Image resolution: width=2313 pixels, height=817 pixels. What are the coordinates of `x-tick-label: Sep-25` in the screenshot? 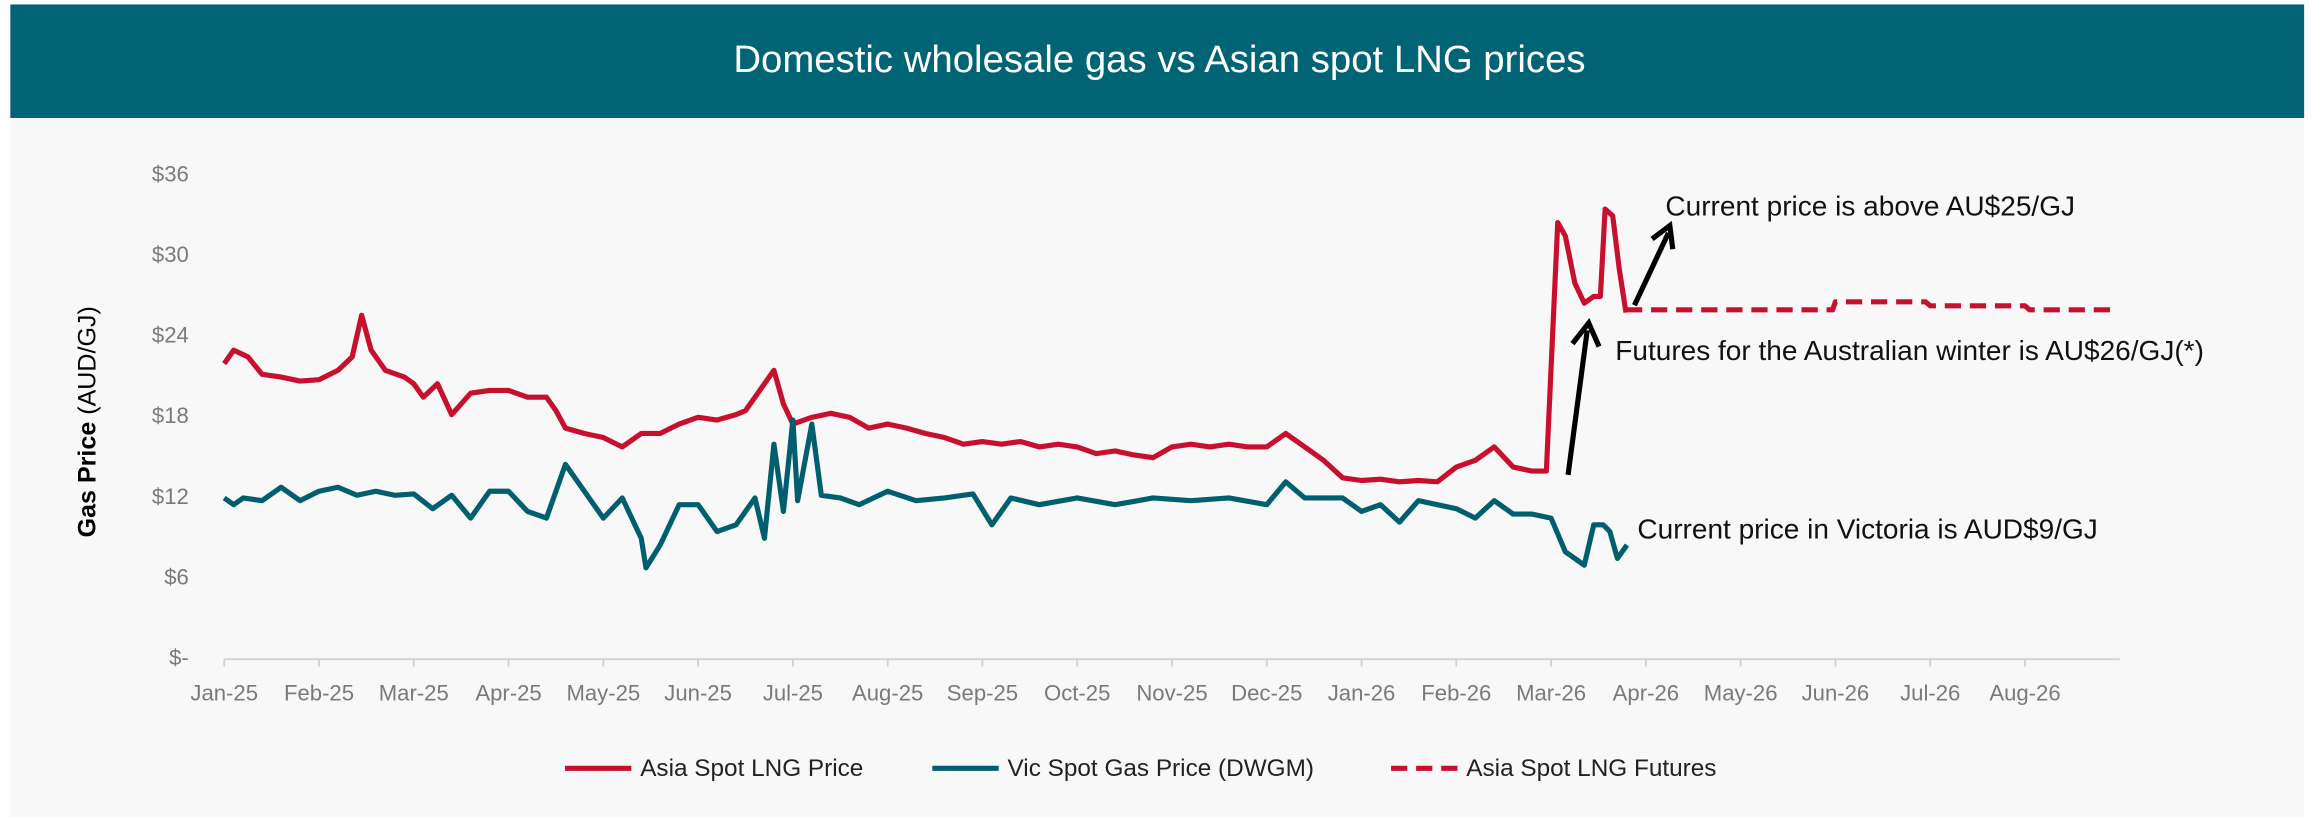 It's located at (982, 692).